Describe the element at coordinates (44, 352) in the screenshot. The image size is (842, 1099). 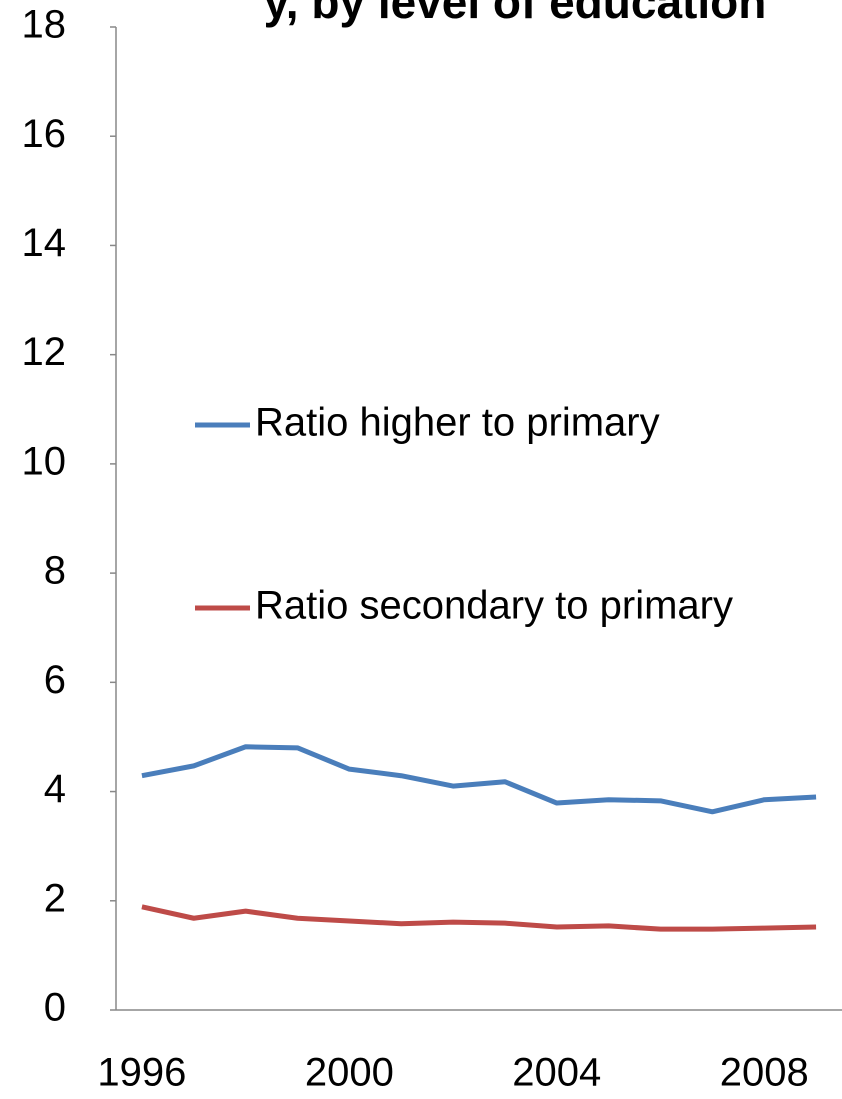
I see `y-tick-label: 12` at that location.